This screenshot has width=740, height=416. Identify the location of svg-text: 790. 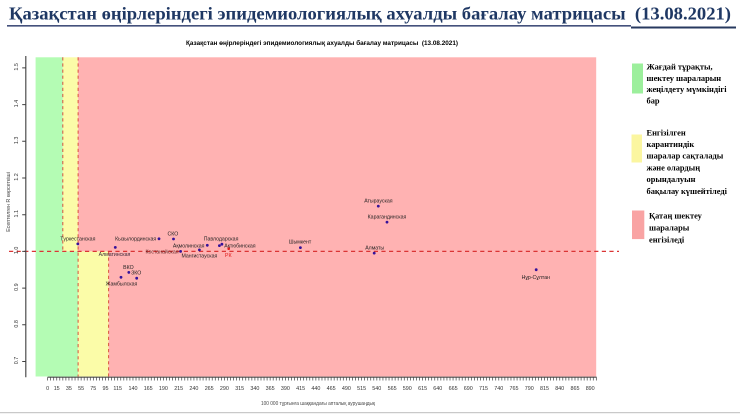
(529, 389).